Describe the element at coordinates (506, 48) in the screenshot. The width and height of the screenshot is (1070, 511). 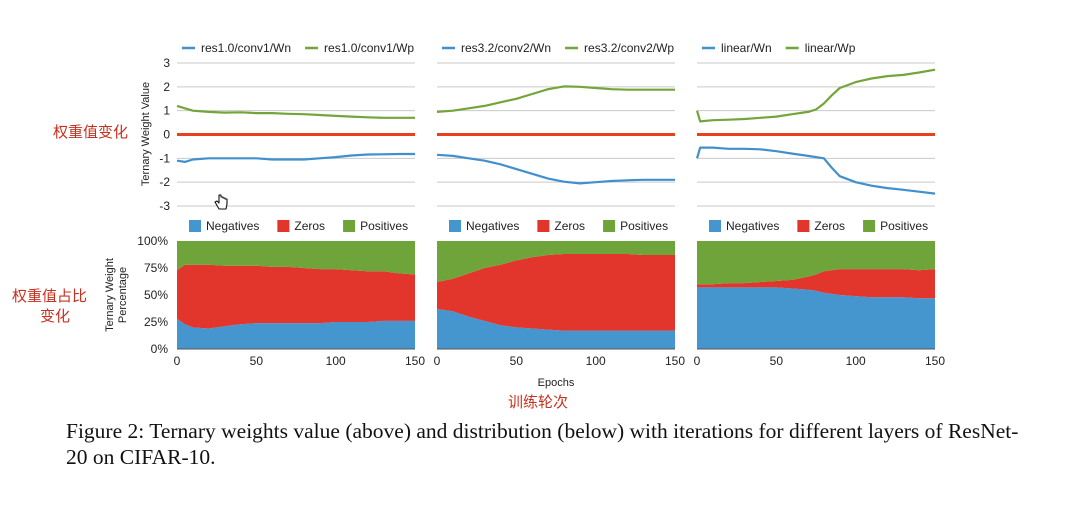
I see `legend-label: res3.2/conv2/Wn` at that location.